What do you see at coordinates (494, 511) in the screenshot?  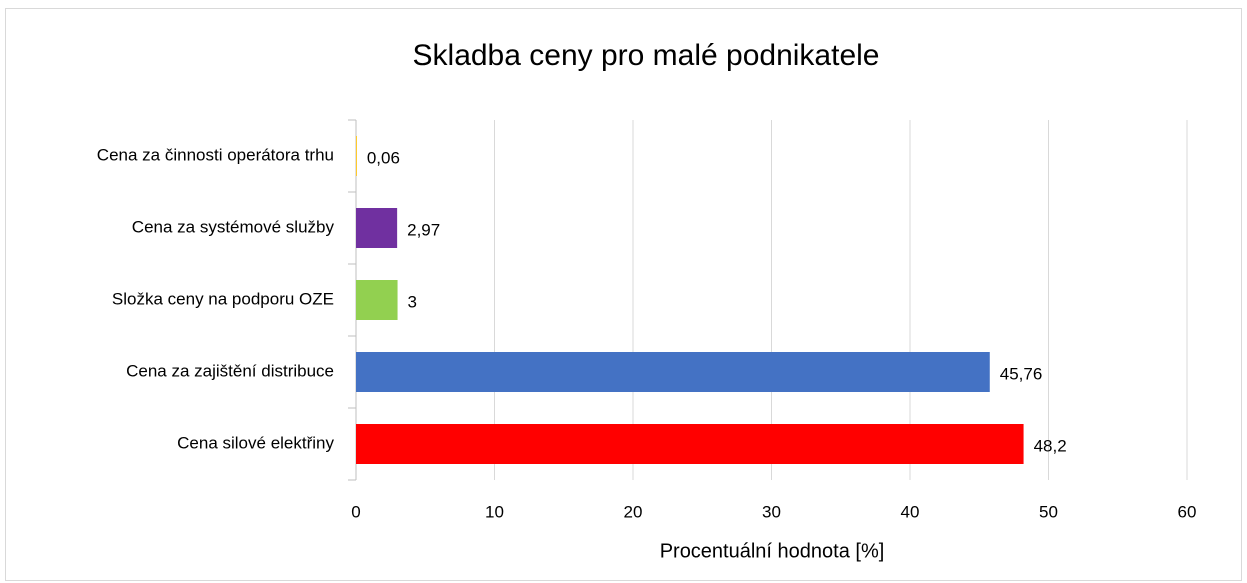 I see `x-tick-label: 10` at bounding box center [494, 511].